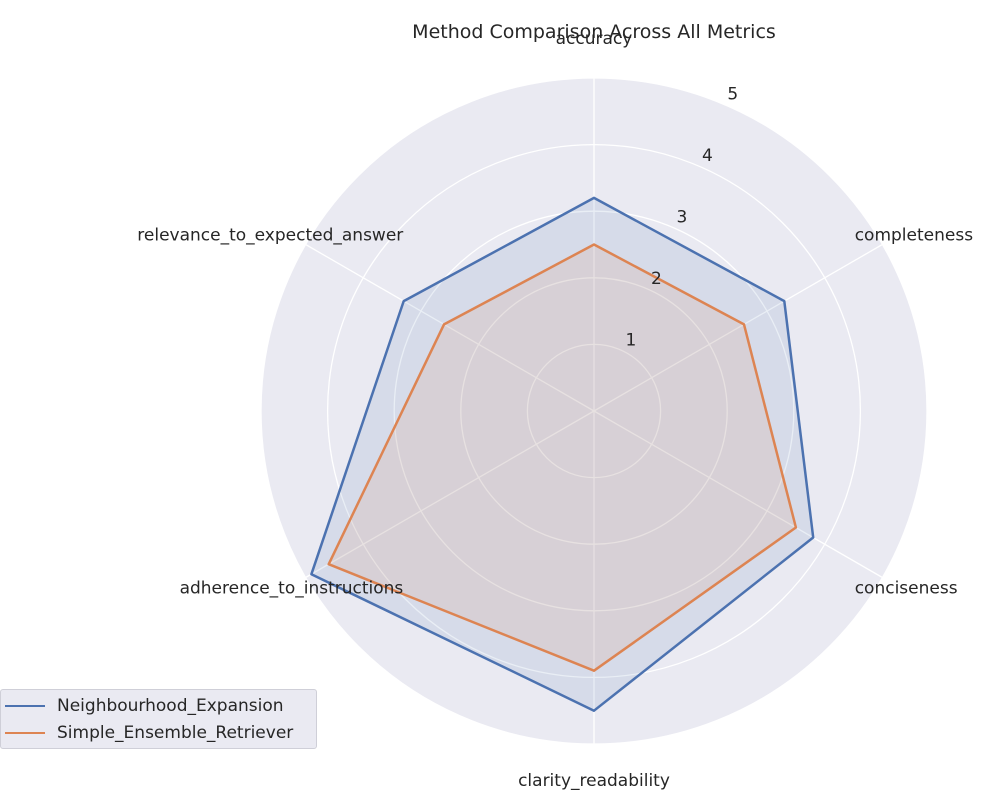 The width and height of the screenshot is (1000, 800). What do you see at coordinates (630, 340) in the screenshot?
I see `radial-tick-1: 1` at bounding box center [630, 340].